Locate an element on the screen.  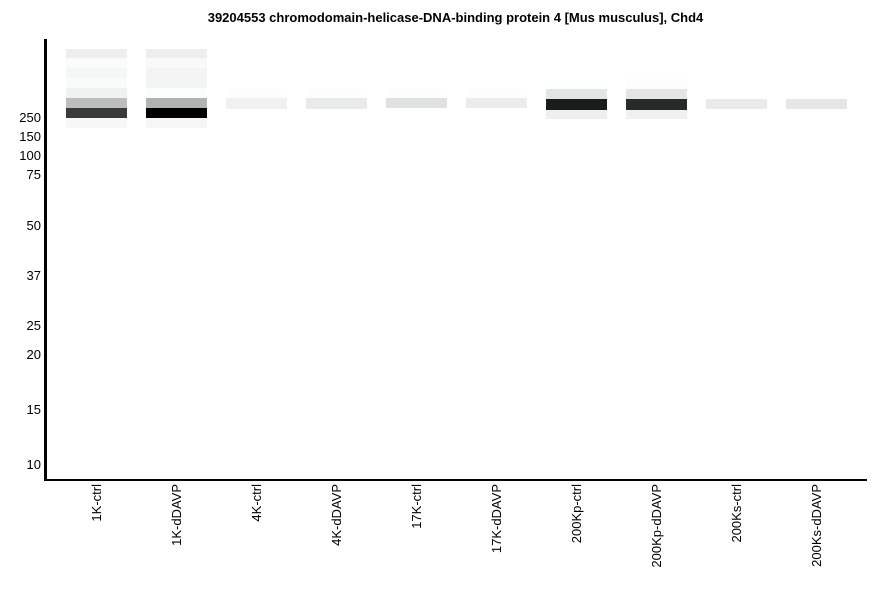
y-axis-line is located at coordinates (45, 260).